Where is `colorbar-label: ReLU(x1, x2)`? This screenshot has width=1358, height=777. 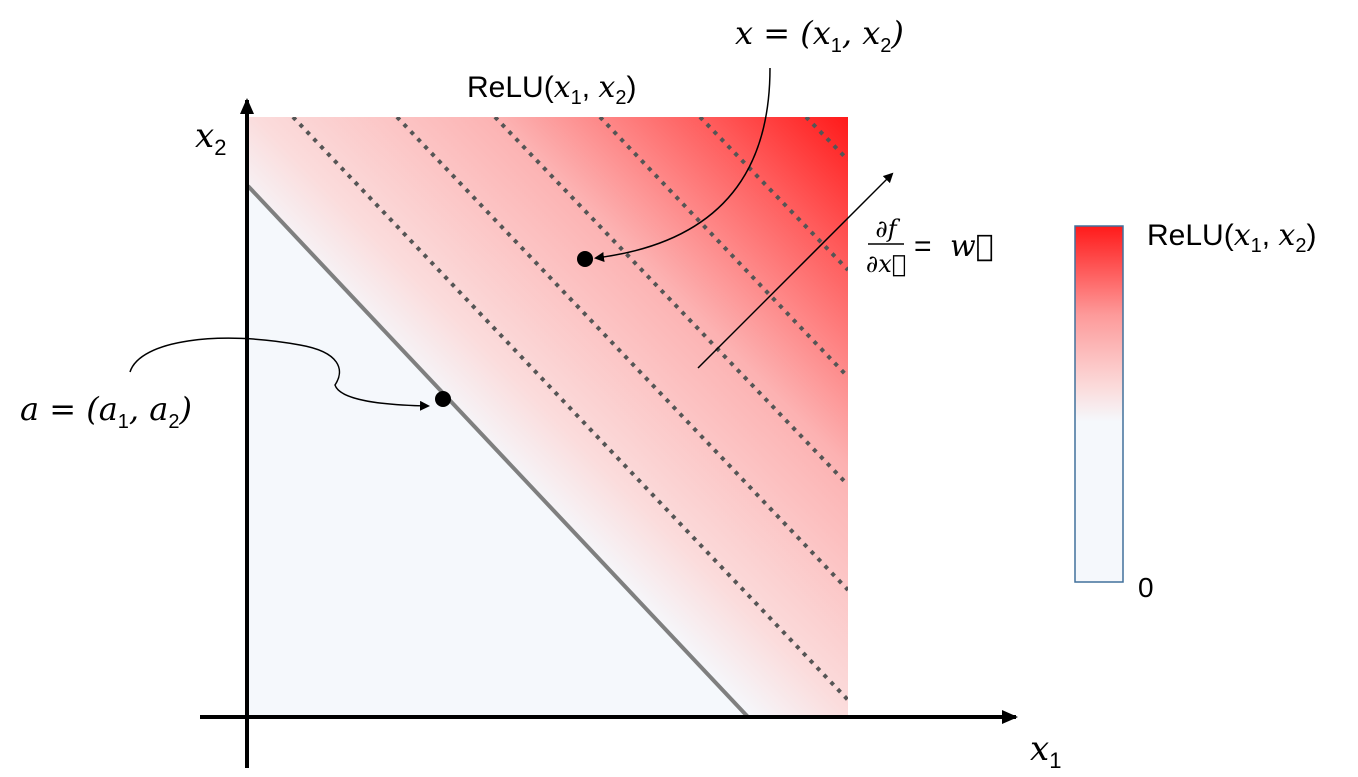
colorbar-label: ReLU(x1, x2) is located at coordinates (1231, 237).